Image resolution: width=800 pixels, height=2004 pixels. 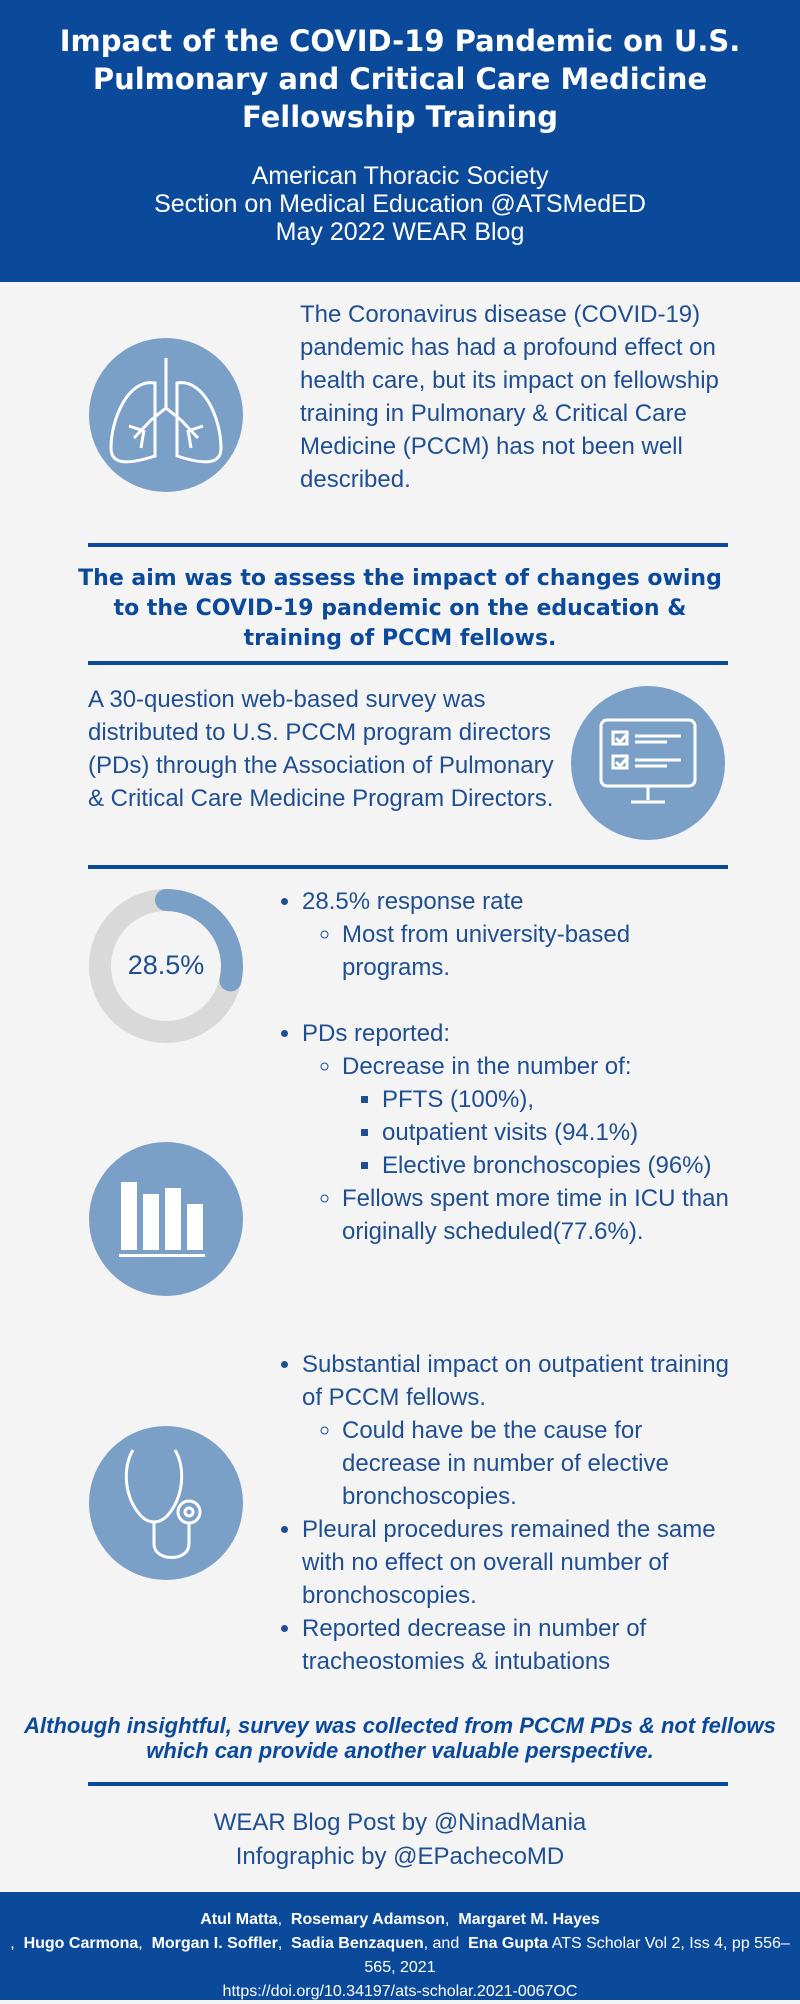 What do you see at coordinates (559, 1099) in the screenshot?
I see `bullet: PFTS (100%),` at bounding box center [559, 1099].